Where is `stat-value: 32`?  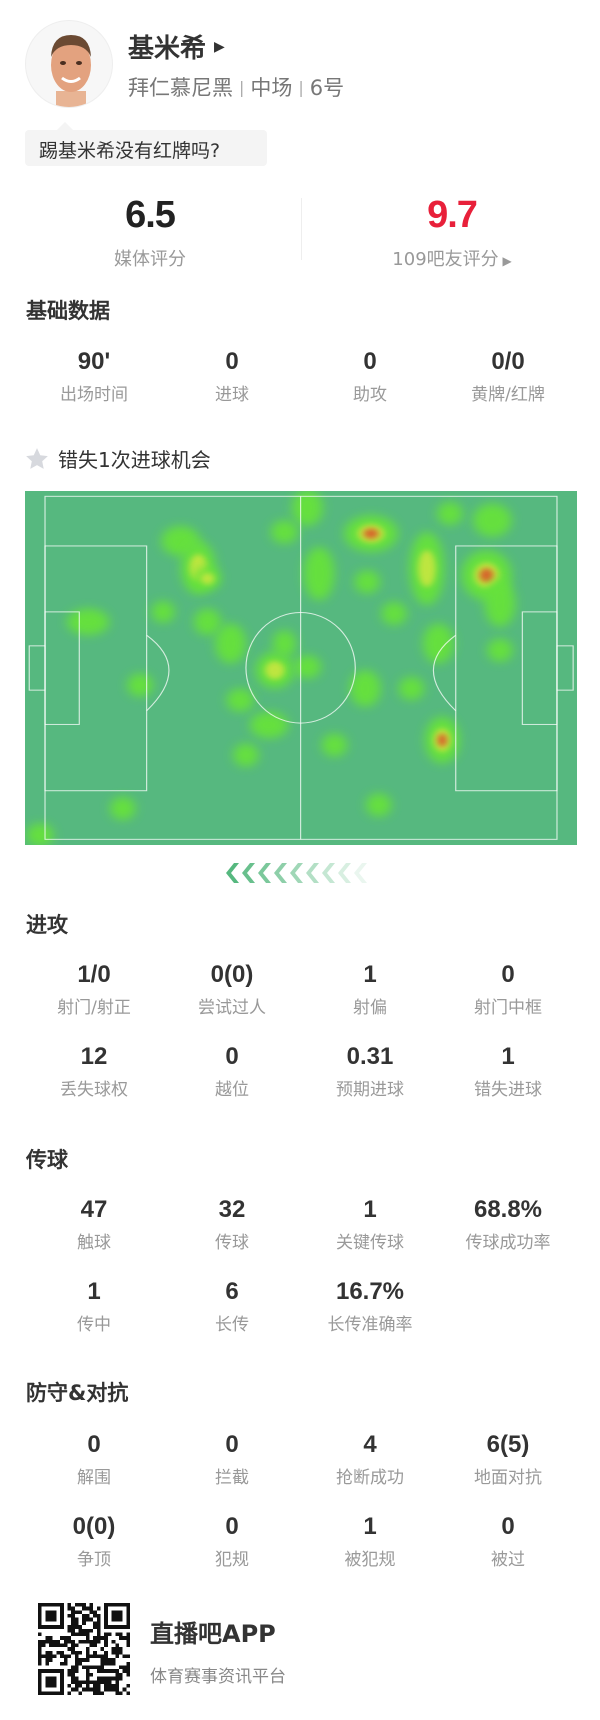
stat-value: 32 is located at coordinates (232, 1209).